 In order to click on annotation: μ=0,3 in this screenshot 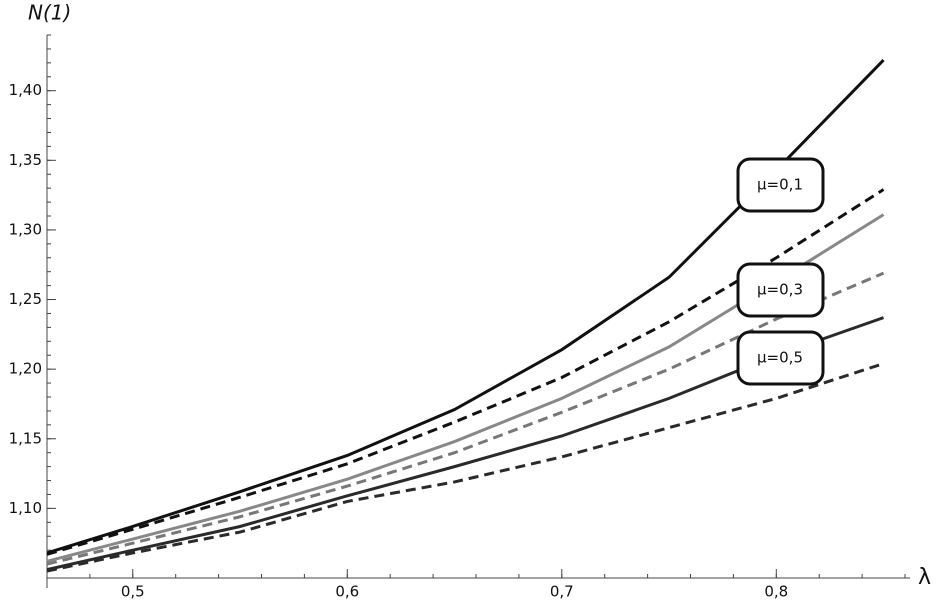, I will do `click(780, 290)`.